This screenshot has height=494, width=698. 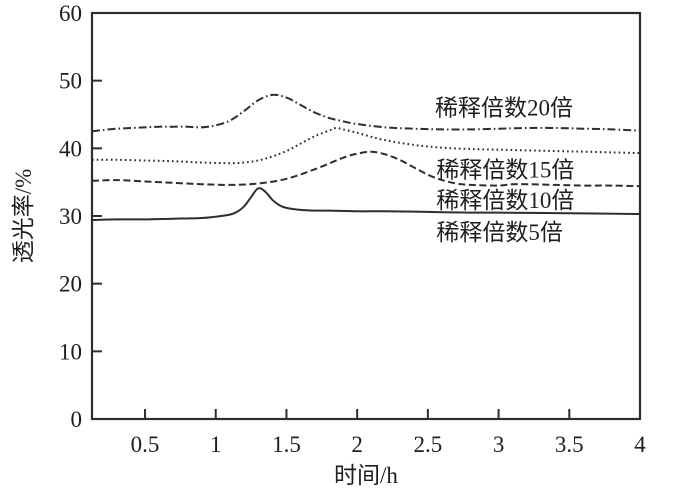 I want to click on x-axis-tick-label: 0.5, so click(x=145, y=444).